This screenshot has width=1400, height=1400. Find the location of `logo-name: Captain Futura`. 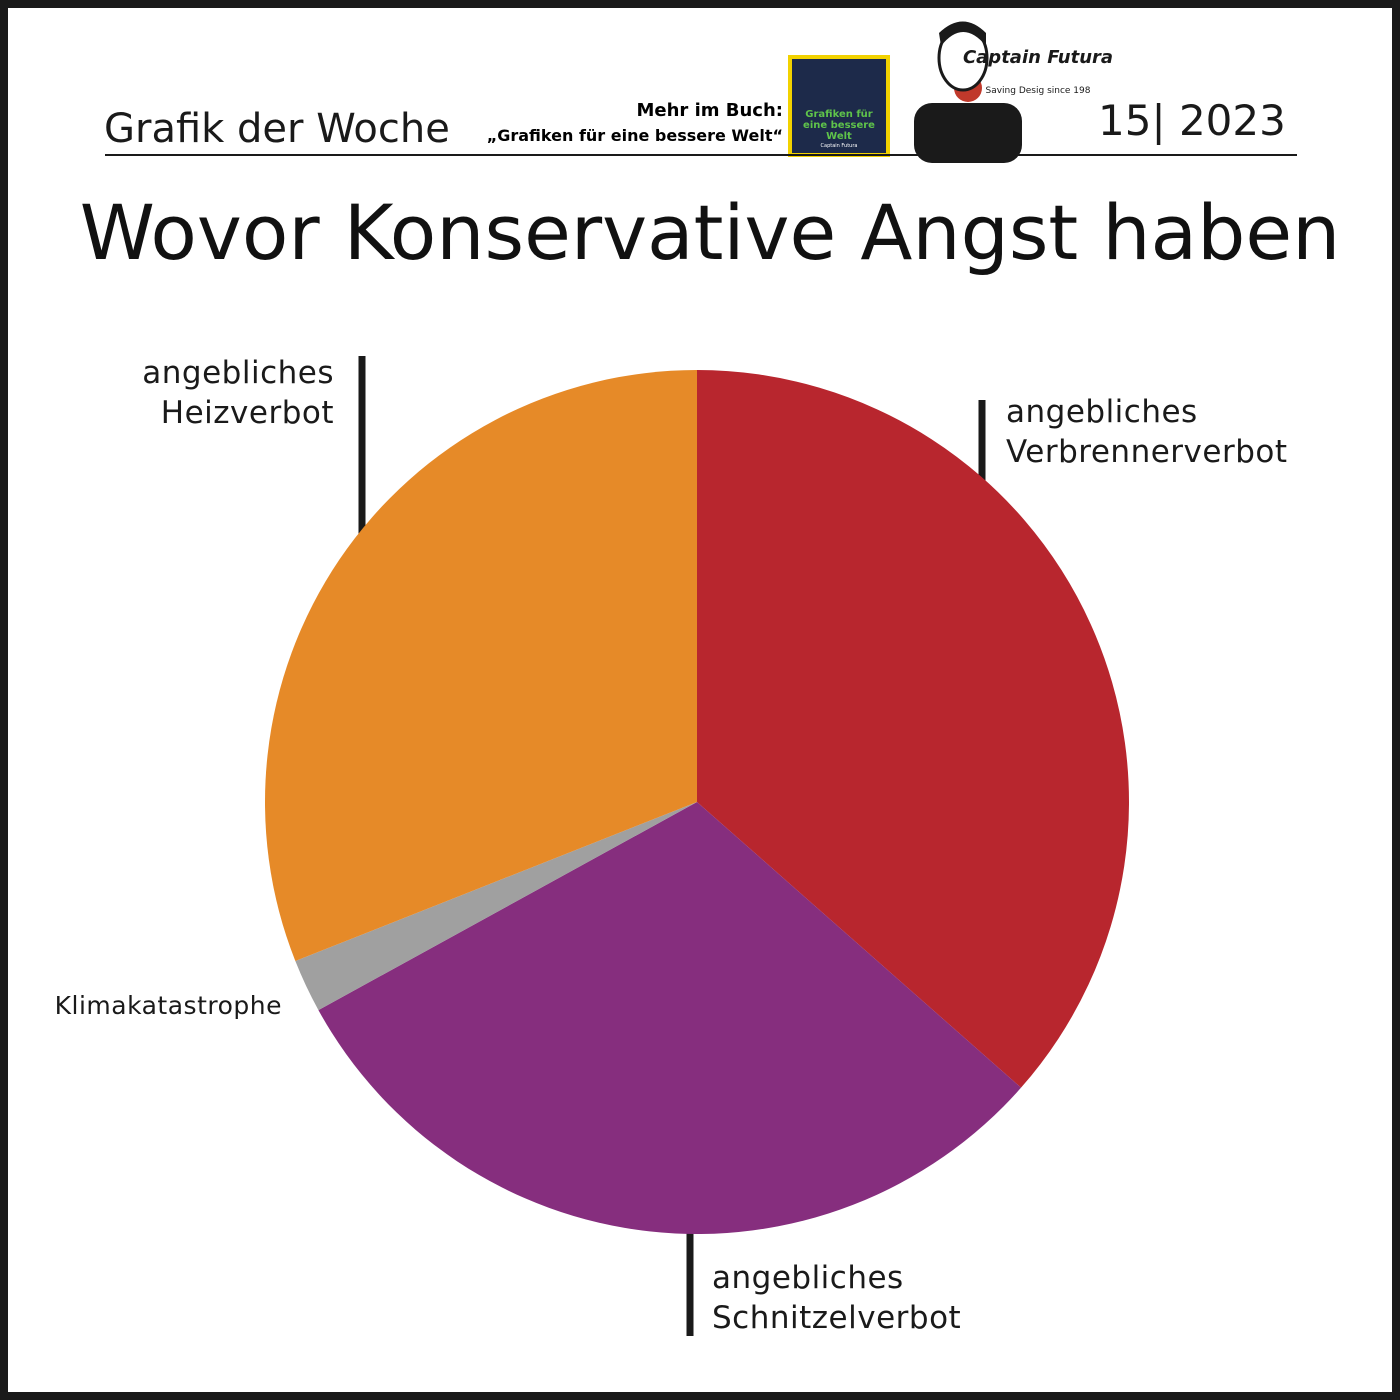

logo-name: Captain Futura is located at coordinates (1038, 57).